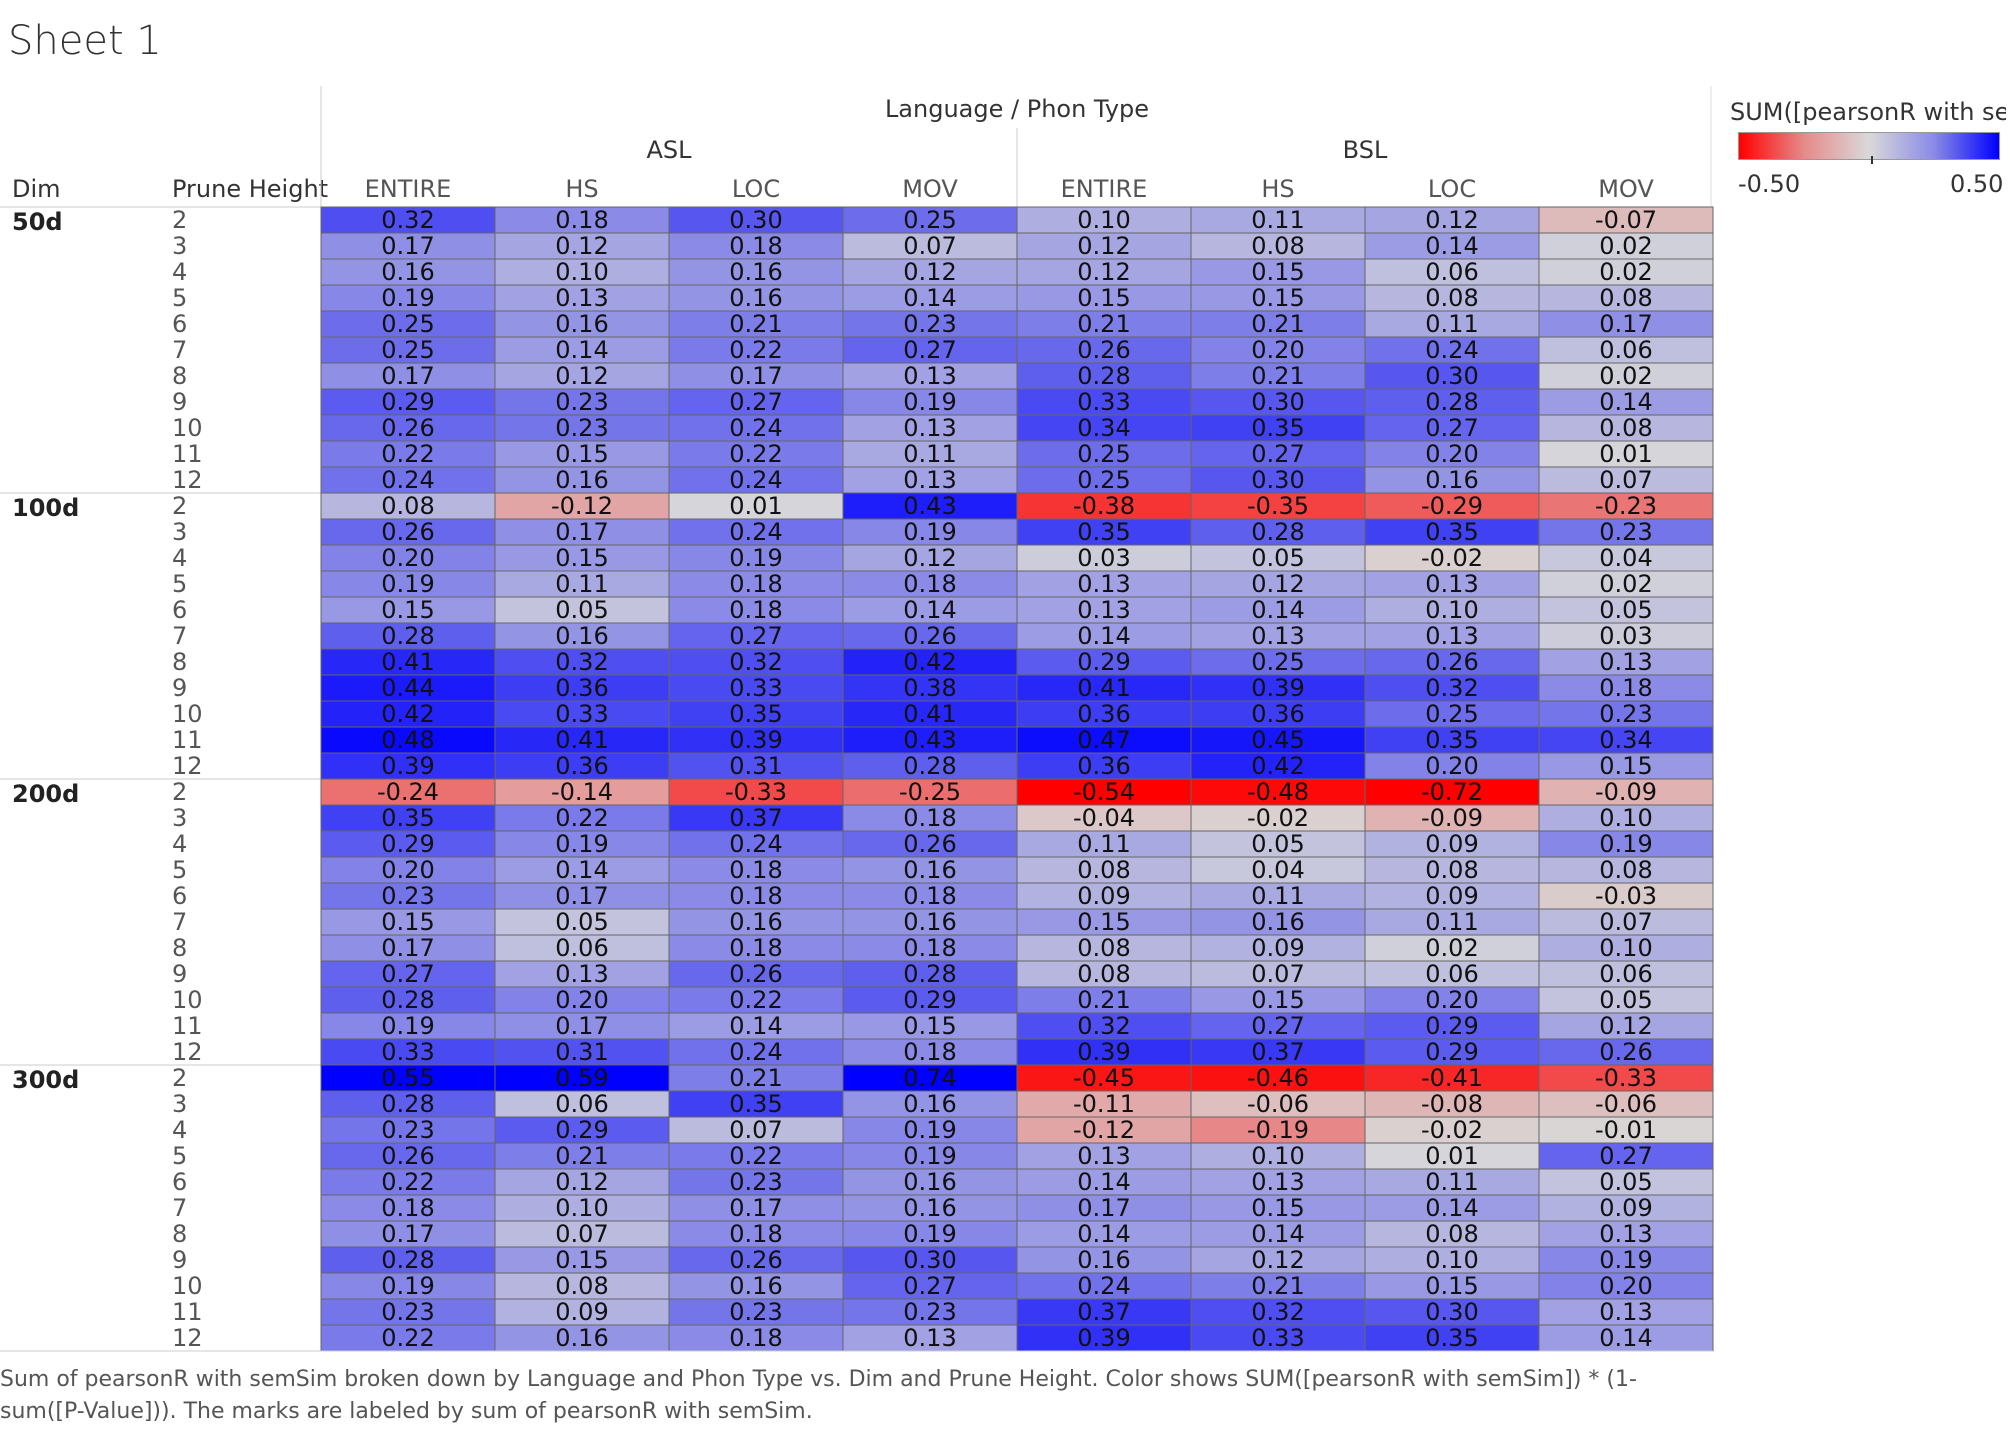 This screenshot has width=2010, height=1434. I want to click on cell-value: 0.36, so click(1277, 714).